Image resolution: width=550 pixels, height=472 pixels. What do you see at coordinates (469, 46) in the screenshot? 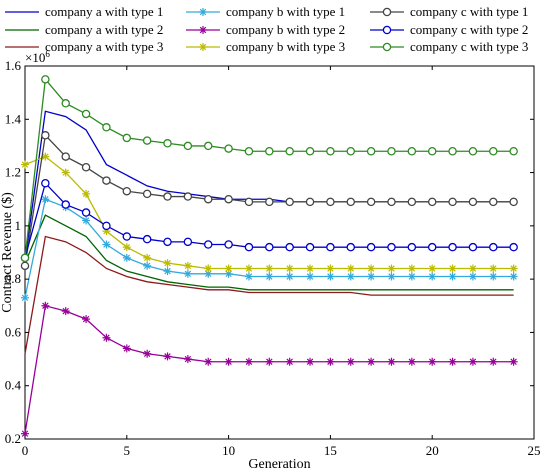
I see `legend-label: company c with type 3` at bounding box center [469, 46].